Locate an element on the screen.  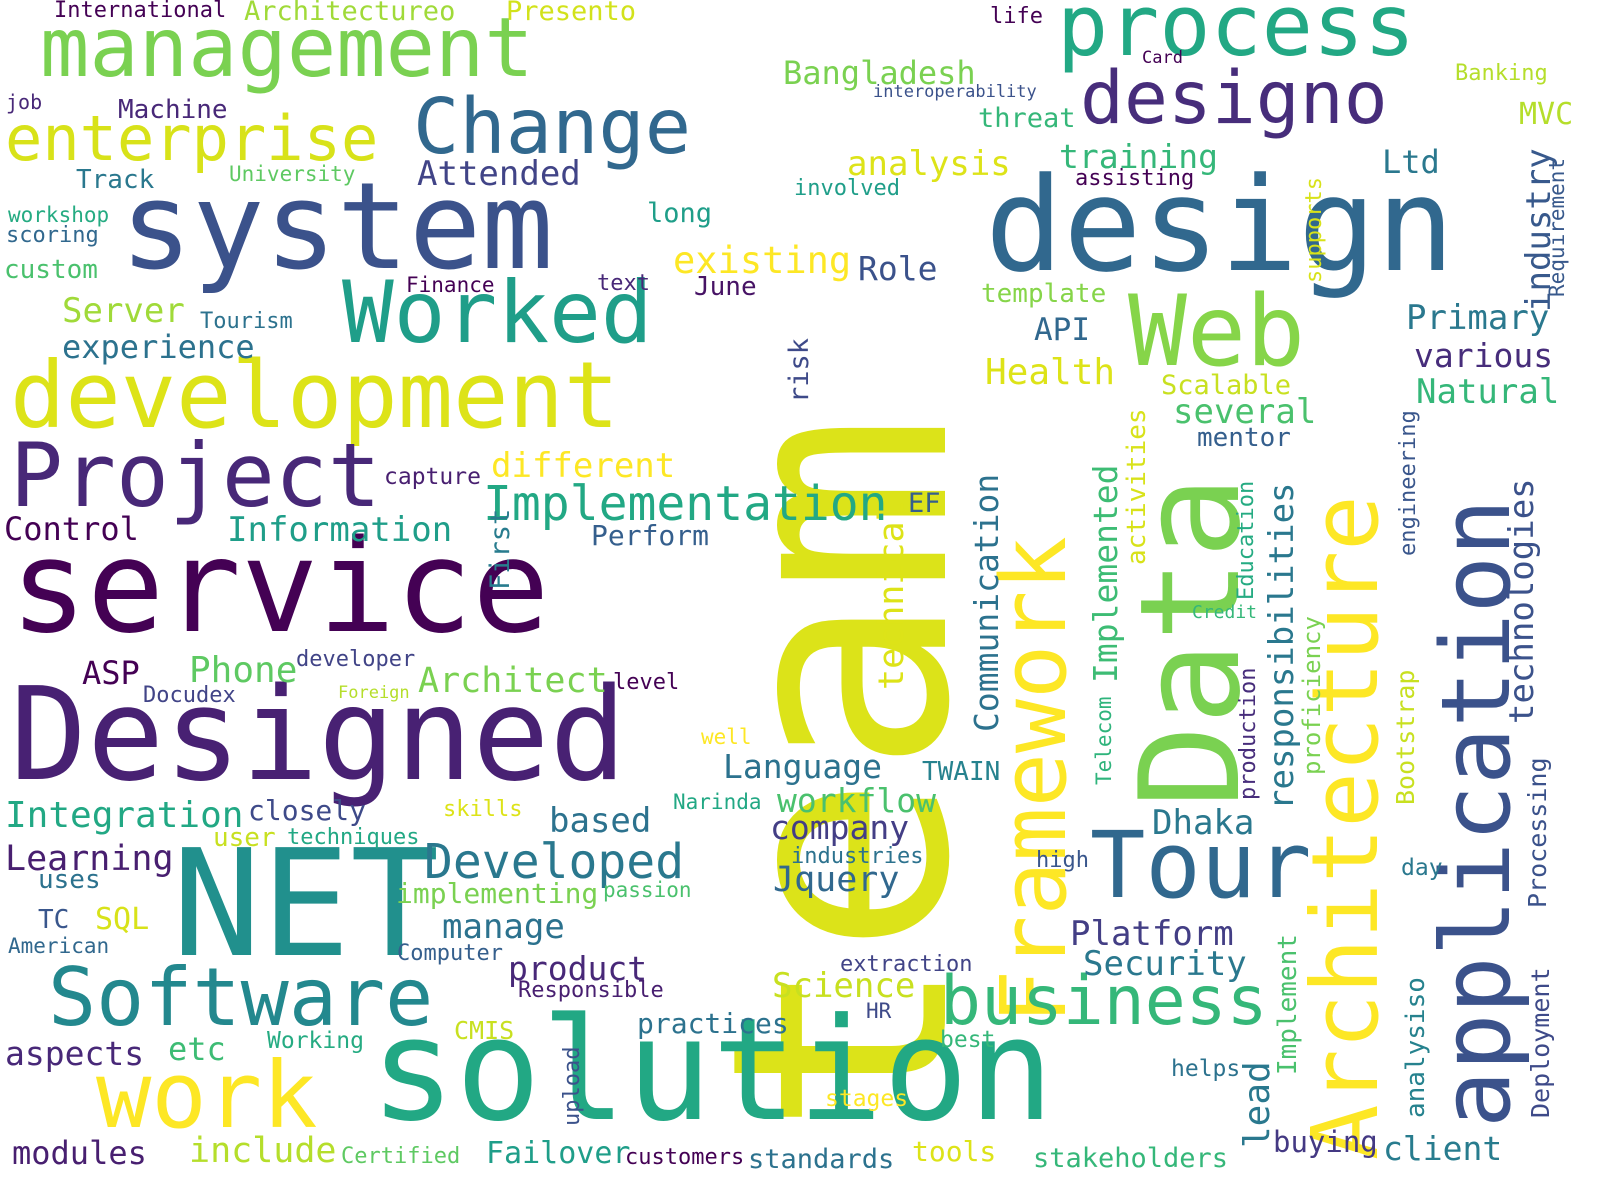
word-best: best is located at coordinates (968, 1040).